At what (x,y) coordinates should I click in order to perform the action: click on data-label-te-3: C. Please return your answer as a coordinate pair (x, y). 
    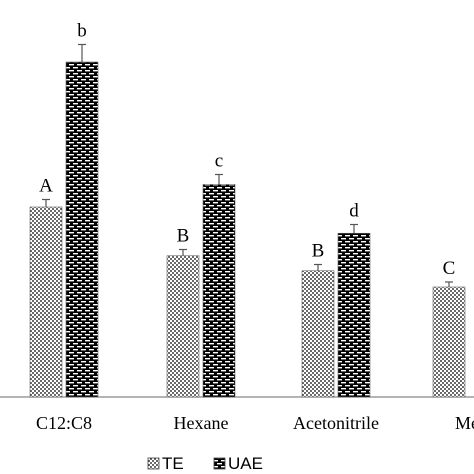
    Looking at the image, I should click on (449, 268).